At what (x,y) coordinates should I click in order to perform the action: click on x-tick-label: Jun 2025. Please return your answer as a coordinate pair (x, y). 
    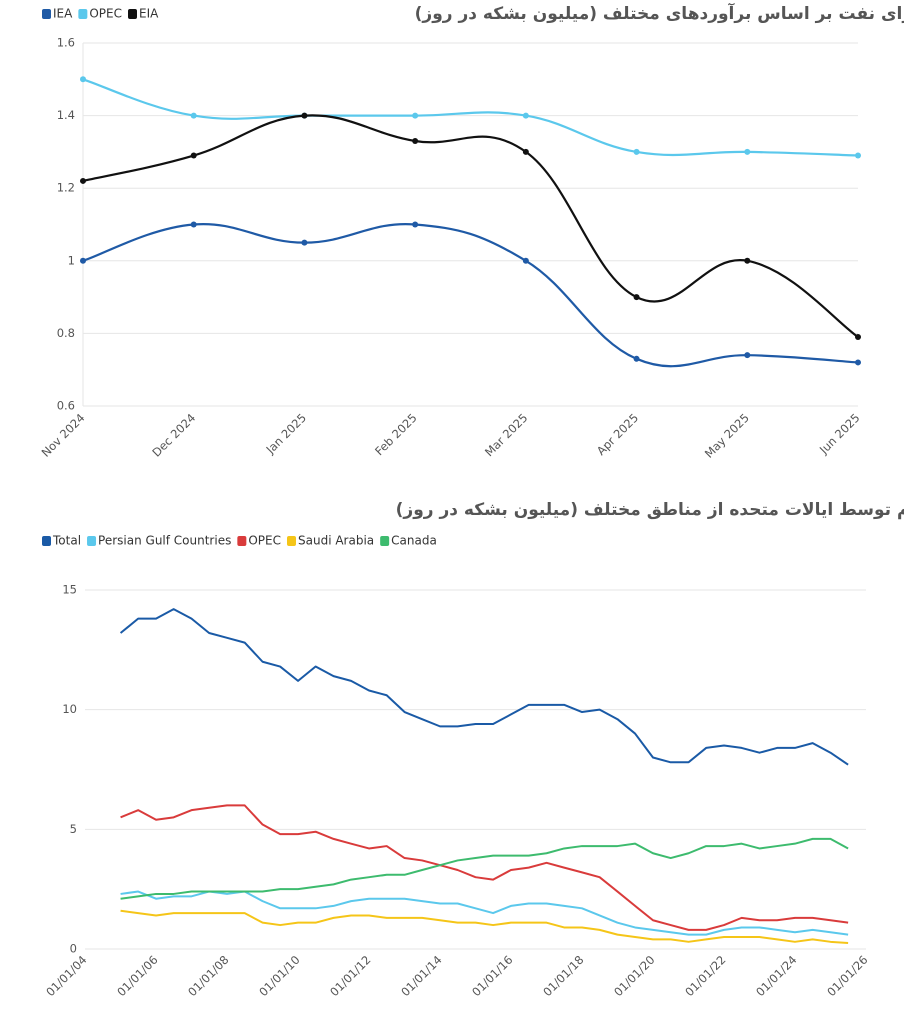
    Looking at the image, I should click on (839, 434).